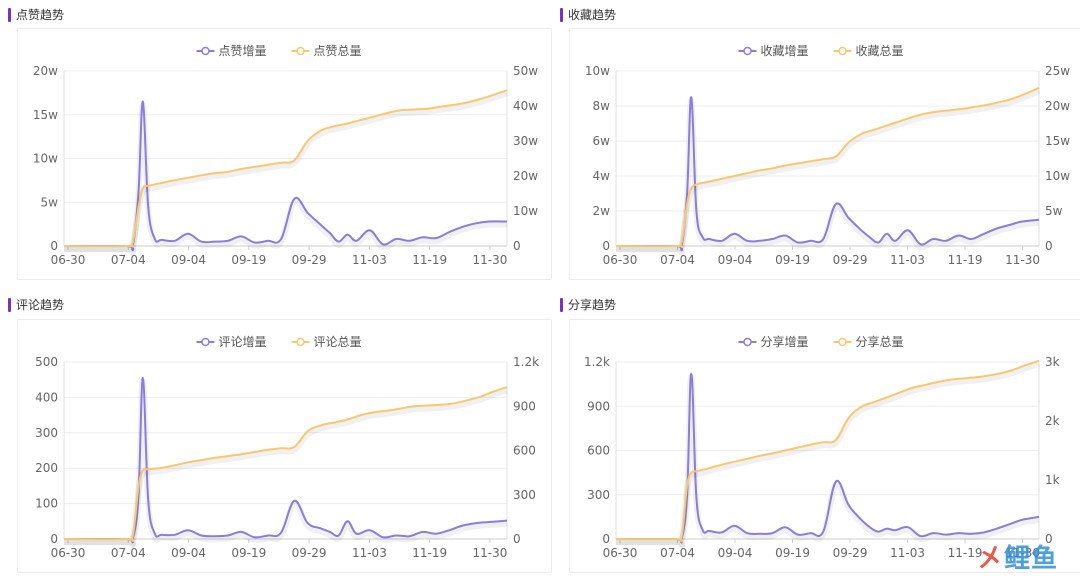 Image resolution: width=1080 pixels, height=583 pixels. What do you see at coordinates (429, 260) in the screenshot?
I see `x-tick-label: 11-19` at bounding box center [429, 260].